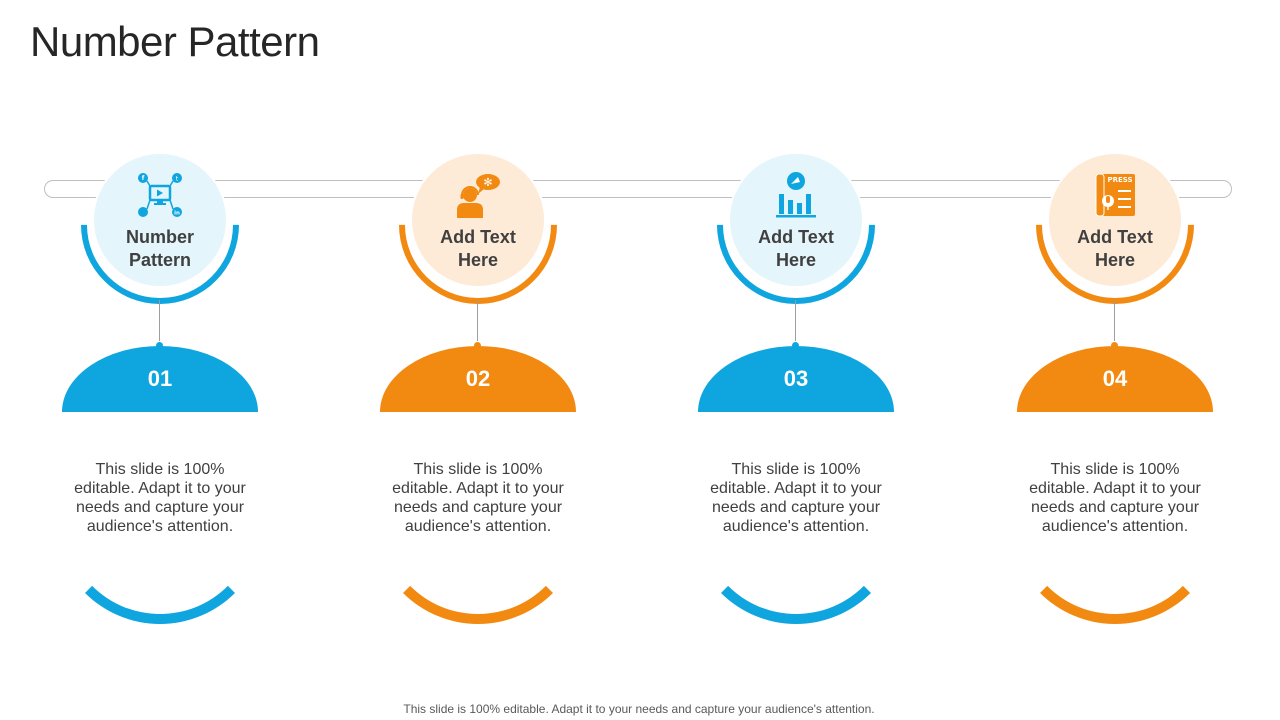  Describe the element at coordinates (1119, 180) in the screenshot. I see `svg-text: PRESS` at that location.